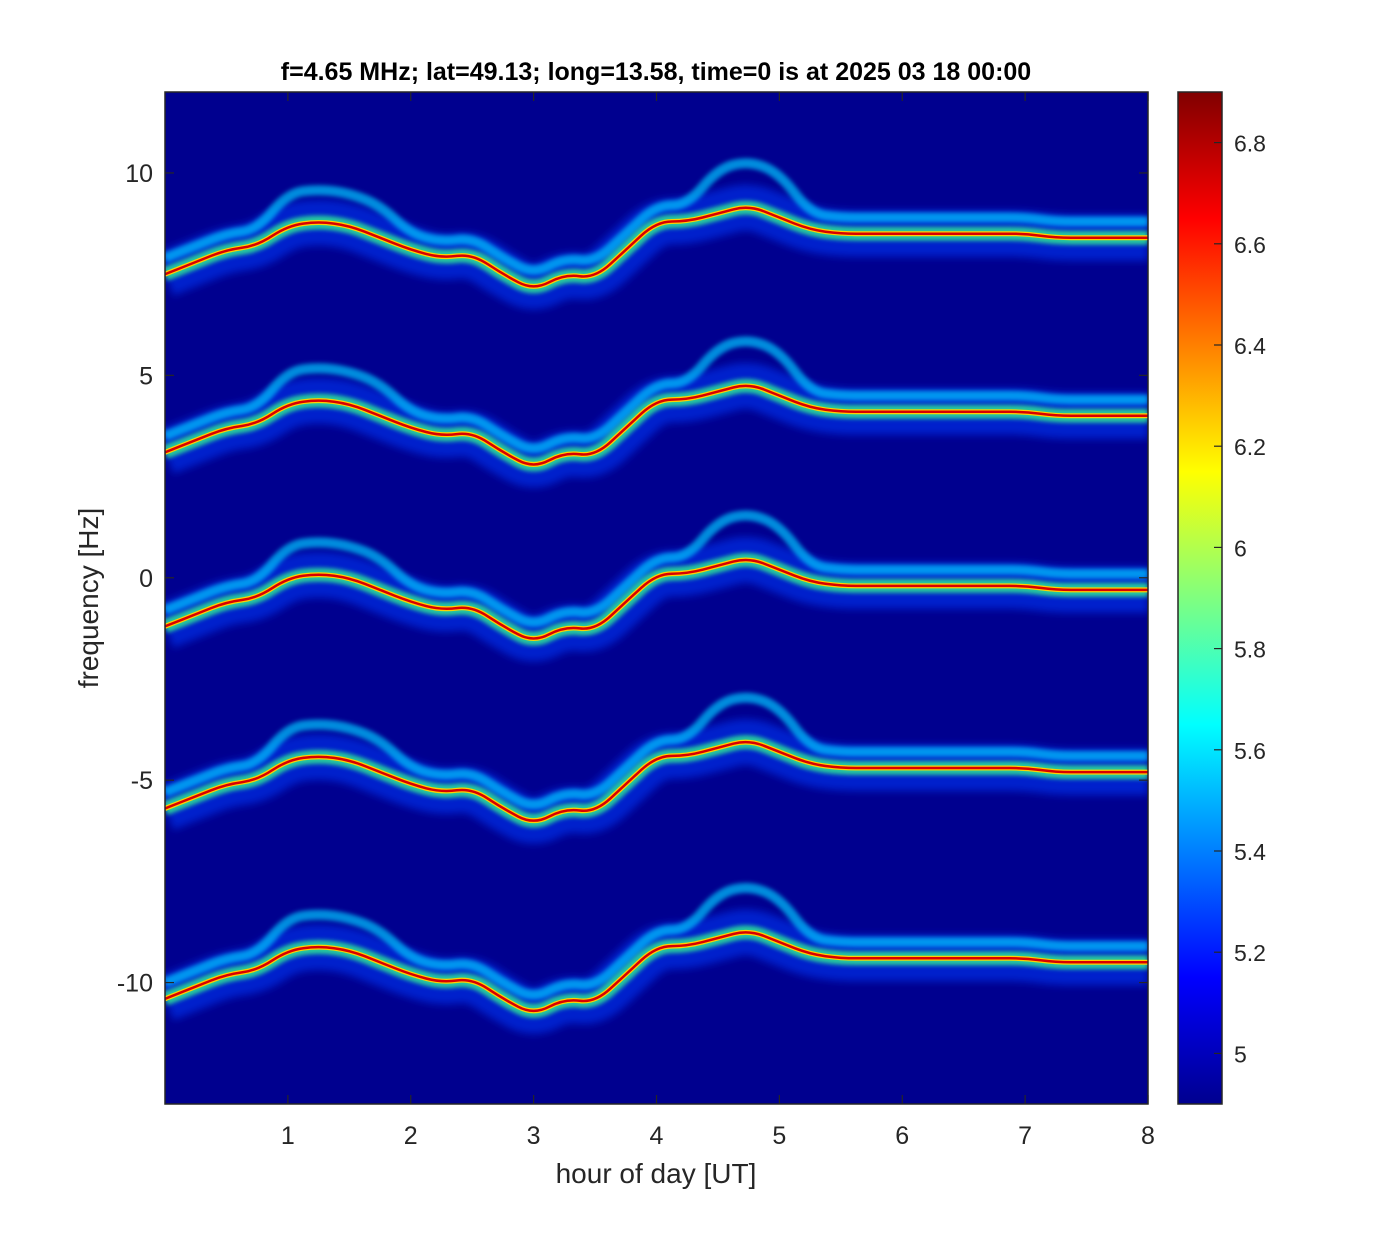 The image size is (1400, 1240). What do you see at coordinates (146, 579) in the screenshot?
I see `y-tick-label: 0` at bounding box center [146, 579].